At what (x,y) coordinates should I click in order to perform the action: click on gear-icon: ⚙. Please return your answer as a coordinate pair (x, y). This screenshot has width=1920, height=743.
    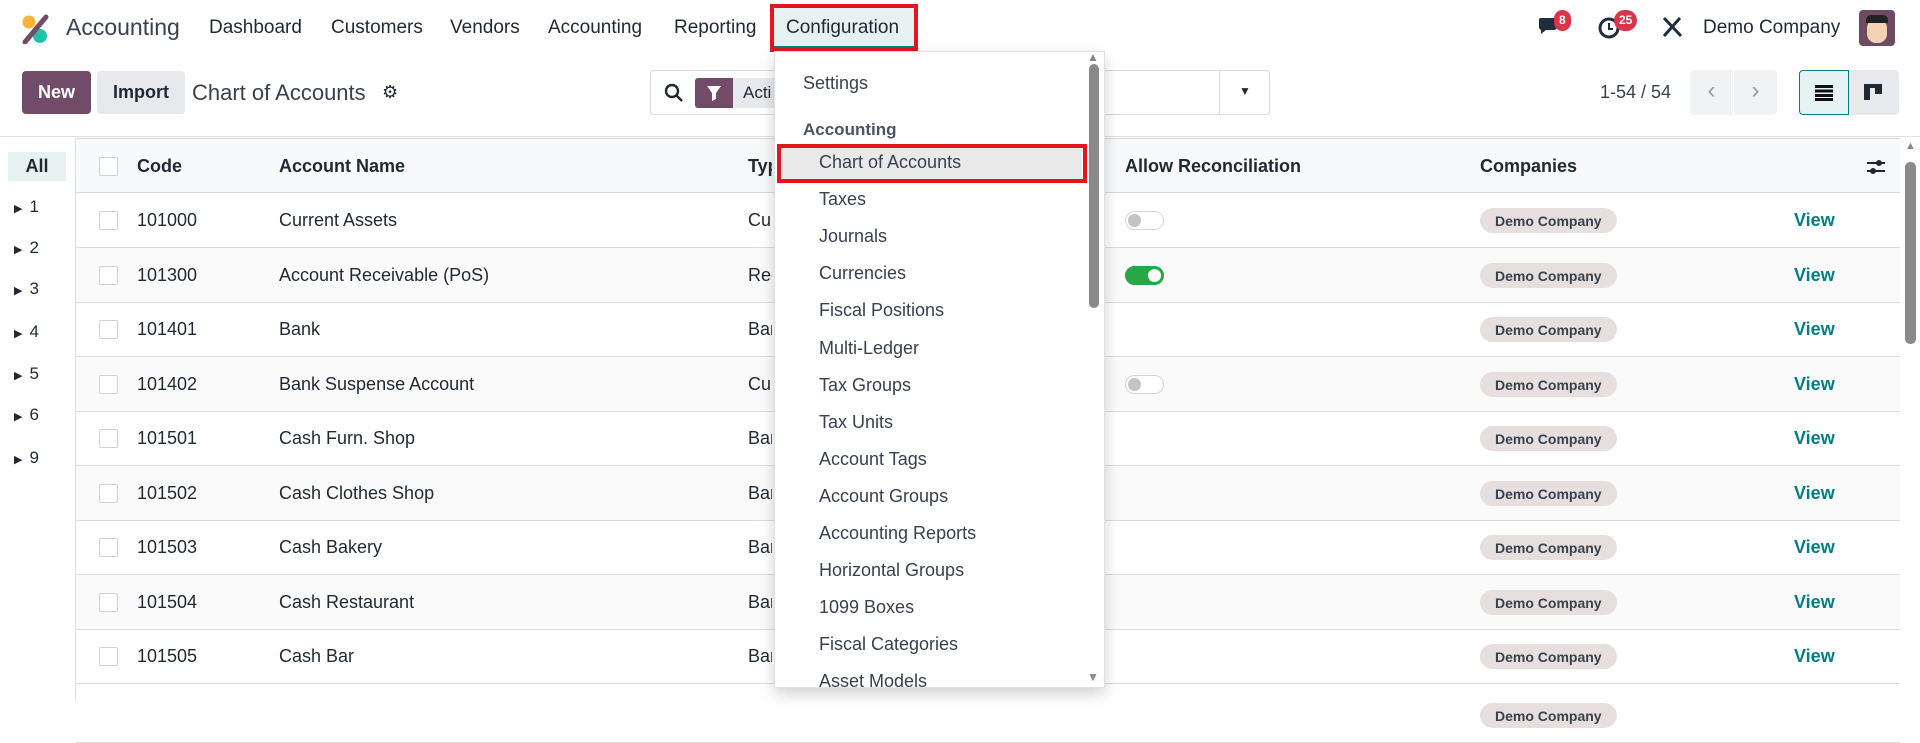
    Looking at the image, I should click on (390, 92).